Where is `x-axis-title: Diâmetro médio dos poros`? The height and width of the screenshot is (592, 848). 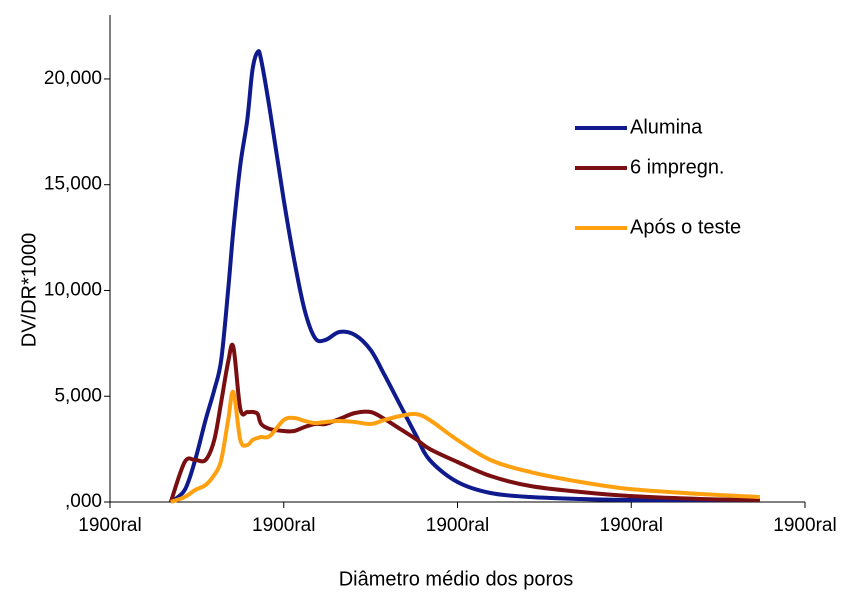 x-axis-title: Diâmetro médio dos poros is located at coordinates (456, 579).